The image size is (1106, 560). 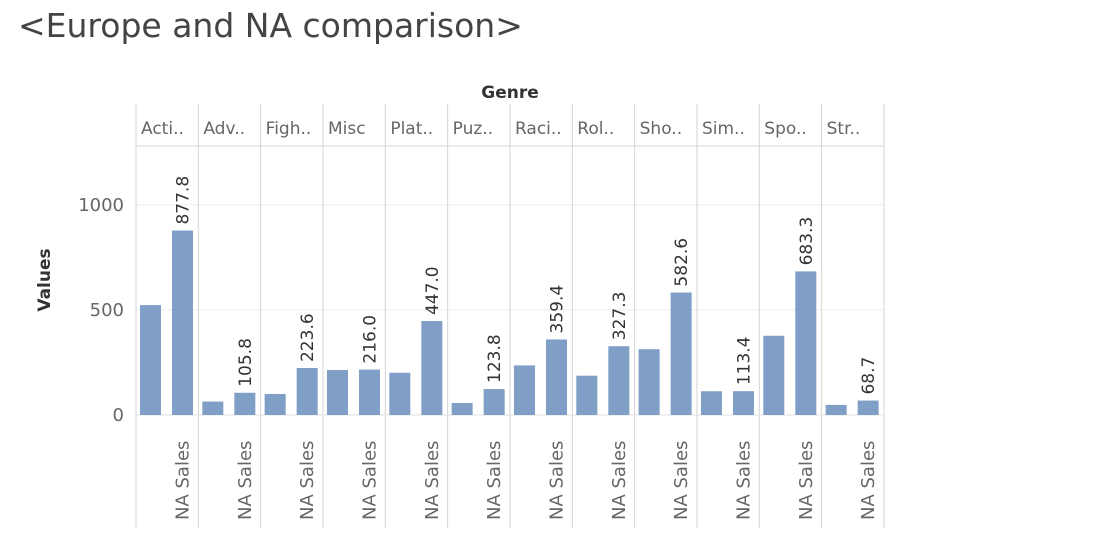 I want to click on bar-value-label: 223.6, so click(x=308, y=337).